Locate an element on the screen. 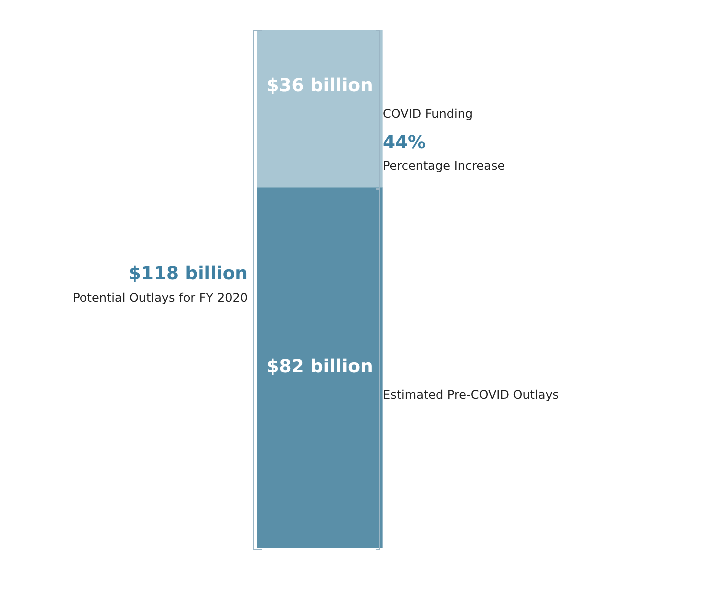  text: 44% is located at coordinates (404, 143).